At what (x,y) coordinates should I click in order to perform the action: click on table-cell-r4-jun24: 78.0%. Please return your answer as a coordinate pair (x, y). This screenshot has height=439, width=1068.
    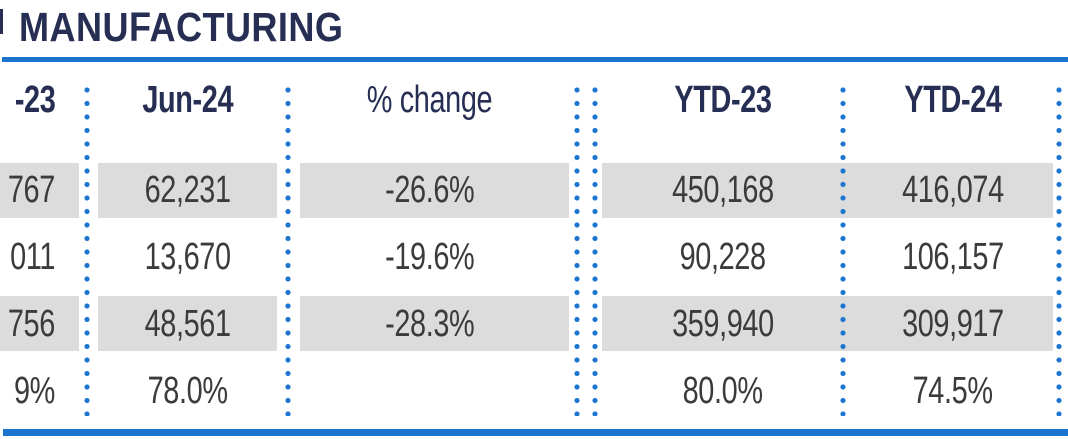
    Looking at the image, I should click on (188, 391).